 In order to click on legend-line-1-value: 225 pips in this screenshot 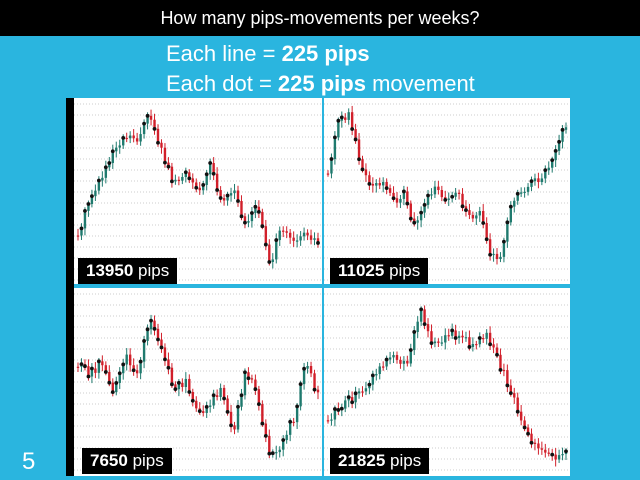, I will do `click(325, 53)`.